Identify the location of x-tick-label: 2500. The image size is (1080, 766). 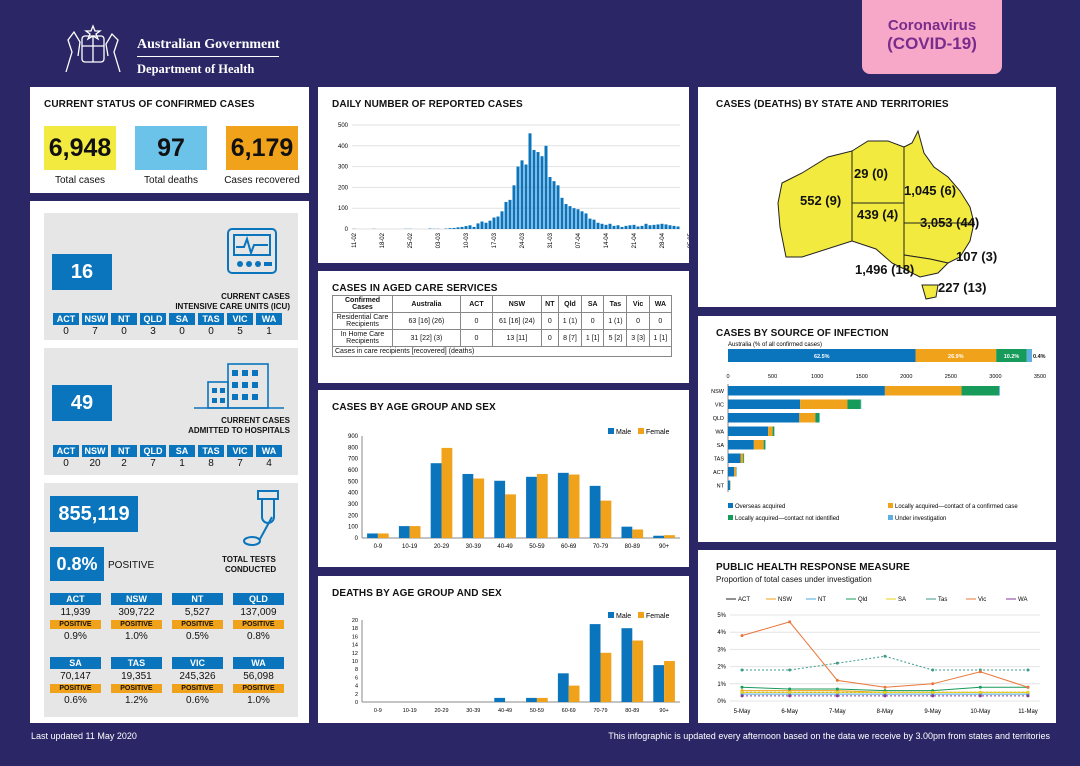
(951, 377).